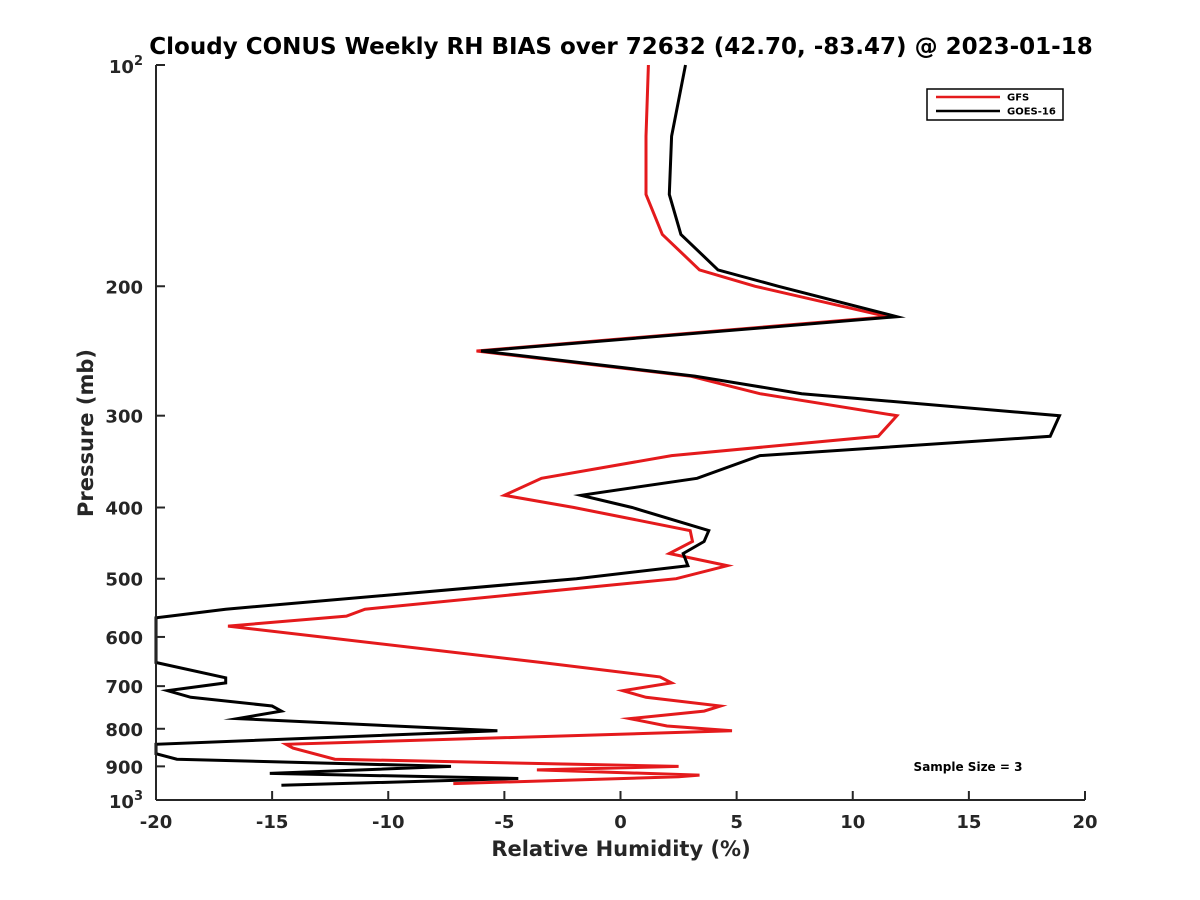 The width and height of the screenshot is (1200, 900). Describe the element at coordinates (126, 66) in the screenshot. I see `y-tick-label: 10²` at that location.